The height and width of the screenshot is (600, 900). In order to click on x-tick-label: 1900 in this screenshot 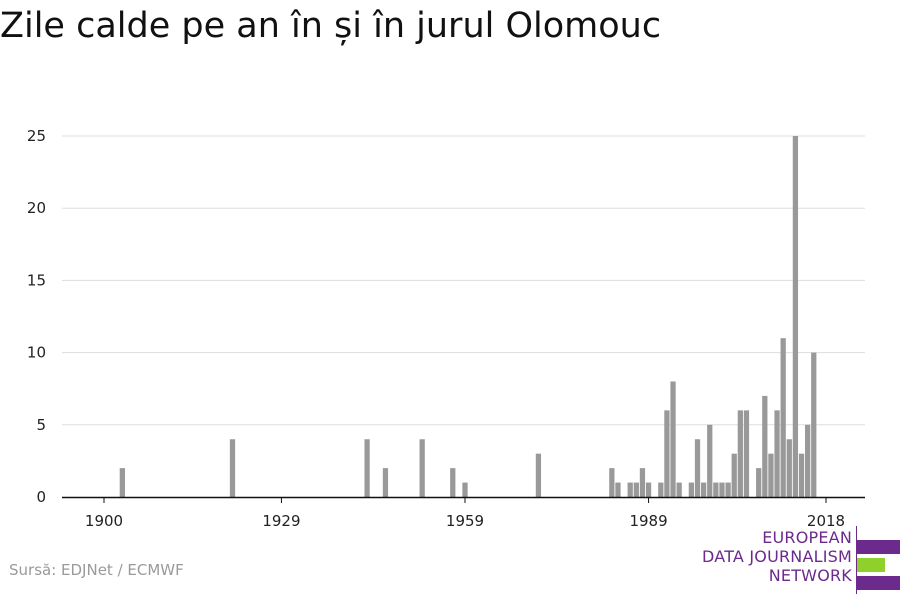, I will do `click(104, 521)`.